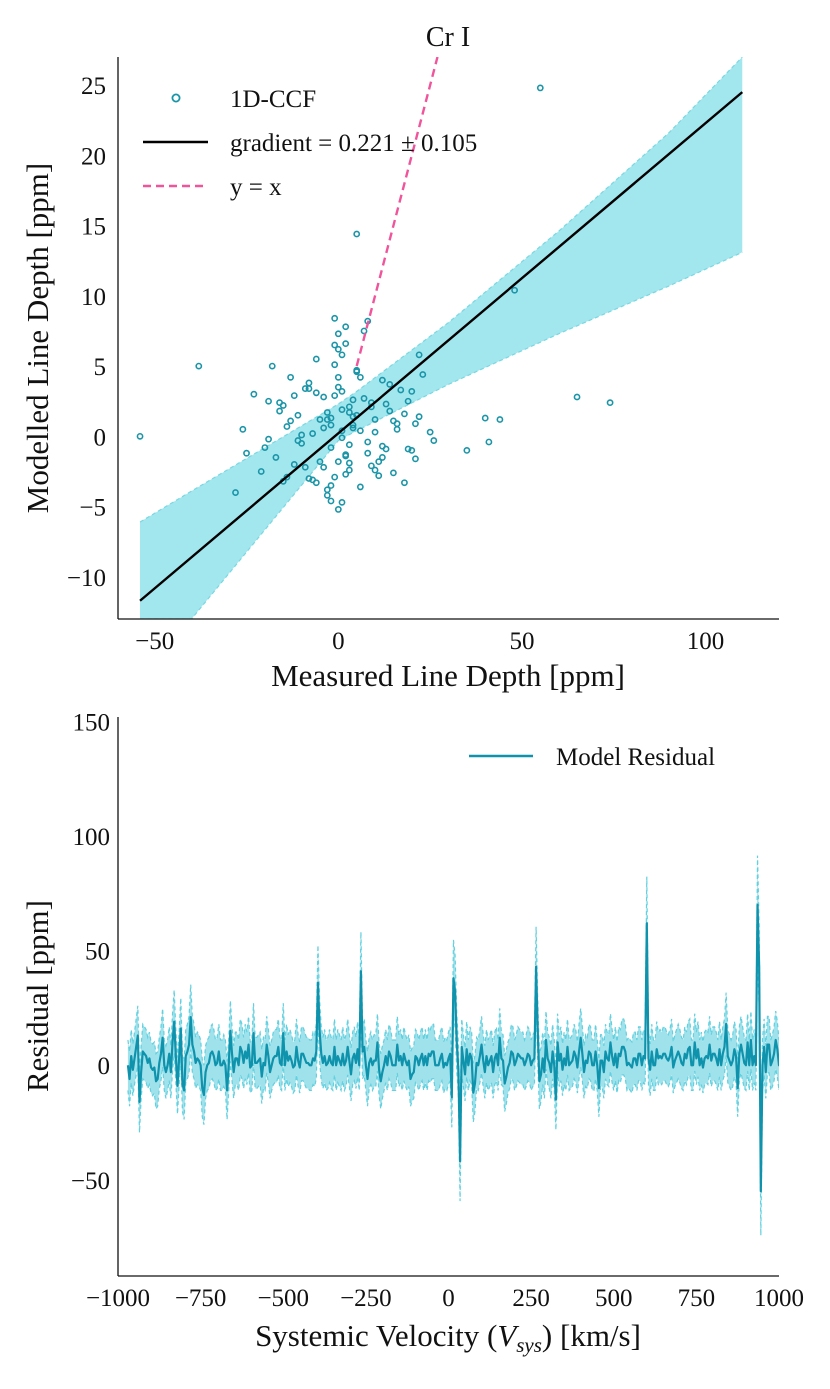 This screenshot has width=830, height=1389. I want to click on scatter-y-tick-label: 15, so click(93, 227).